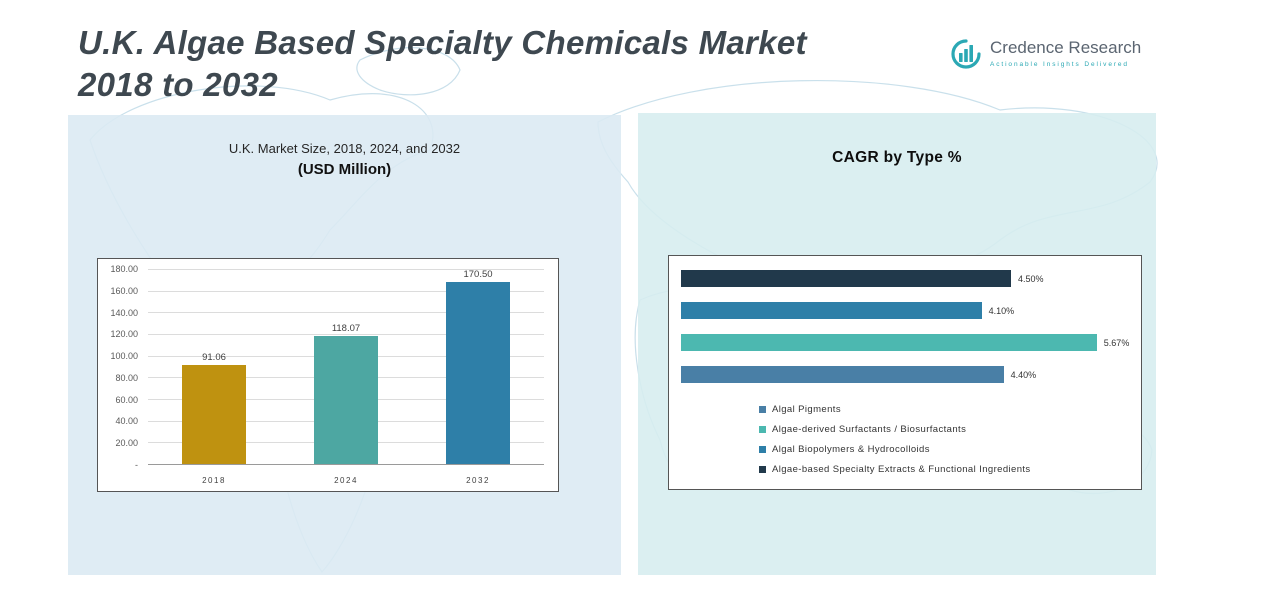 This screenshot has height=596, width=1266. What do you see at coordinates (124, 356) in the screenshot?
I see `y-axis-tick-label: 100.00` at bounding box center [124, 356].